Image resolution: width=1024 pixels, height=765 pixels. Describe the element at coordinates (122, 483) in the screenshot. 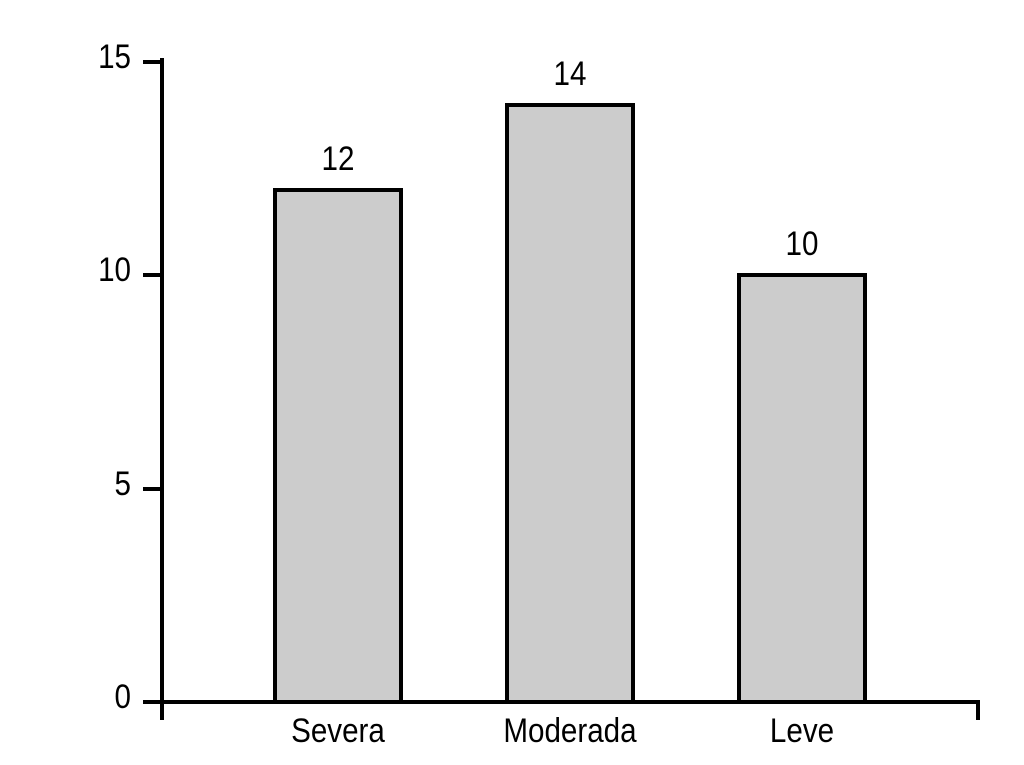

I see `y-axis-tick-label: 5` at that location.